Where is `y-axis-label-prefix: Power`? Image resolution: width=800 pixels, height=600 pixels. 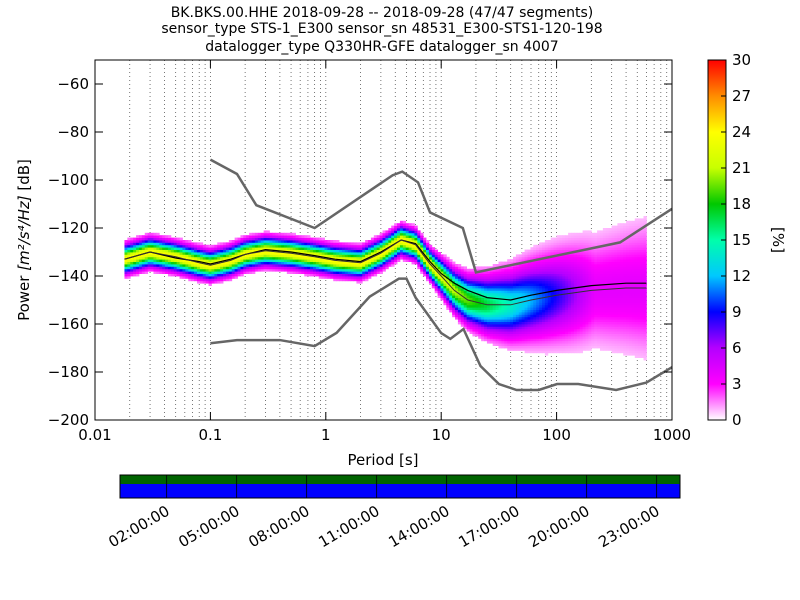 y-axis-label-prefix: Power is located at coordinates (24, 296).